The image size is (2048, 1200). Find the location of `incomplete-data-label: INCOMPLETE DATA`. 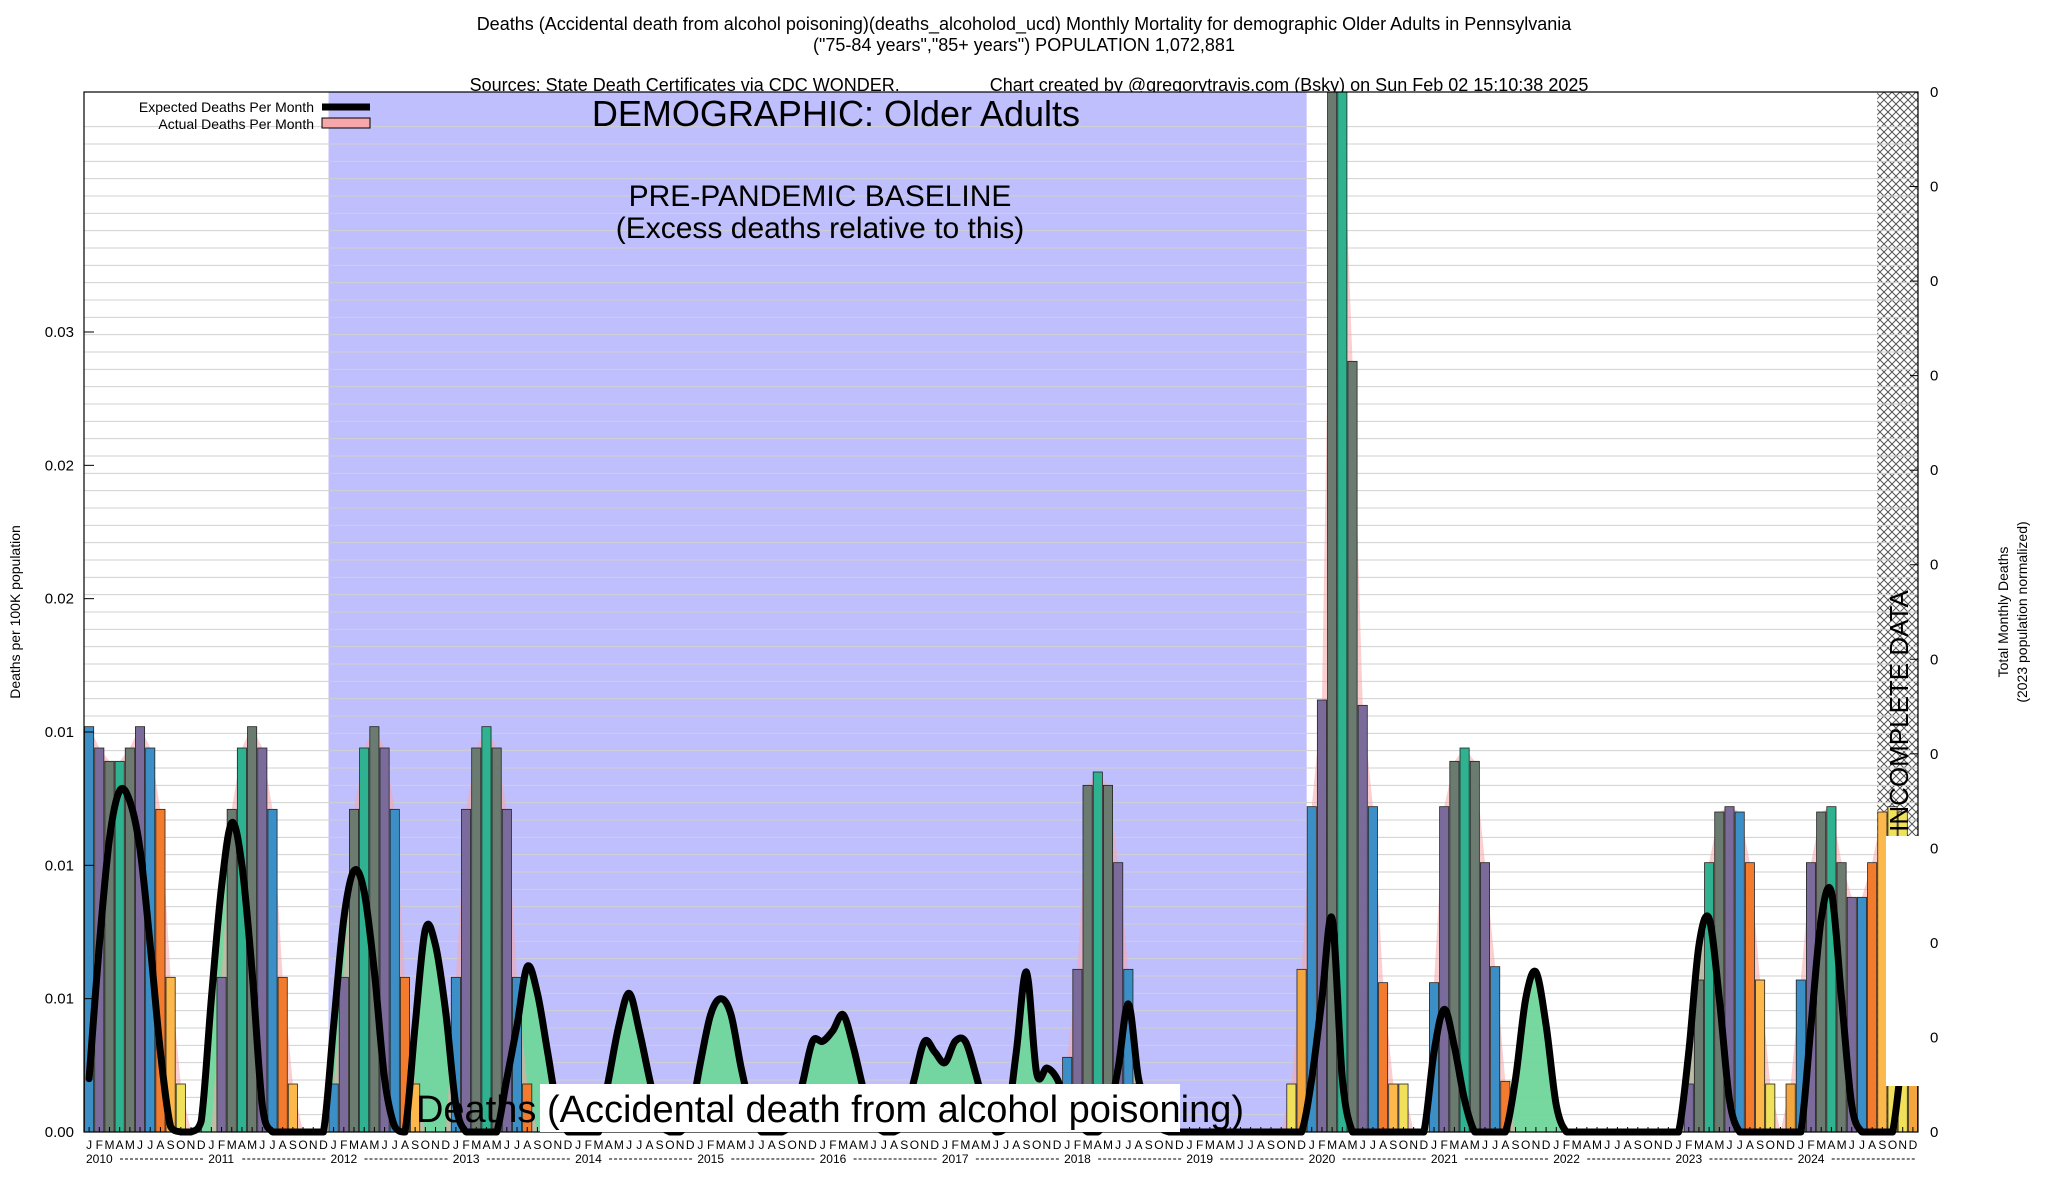

incomplete-data-label: INCOMPLETE DATA is located at coordinates (1899, 711).